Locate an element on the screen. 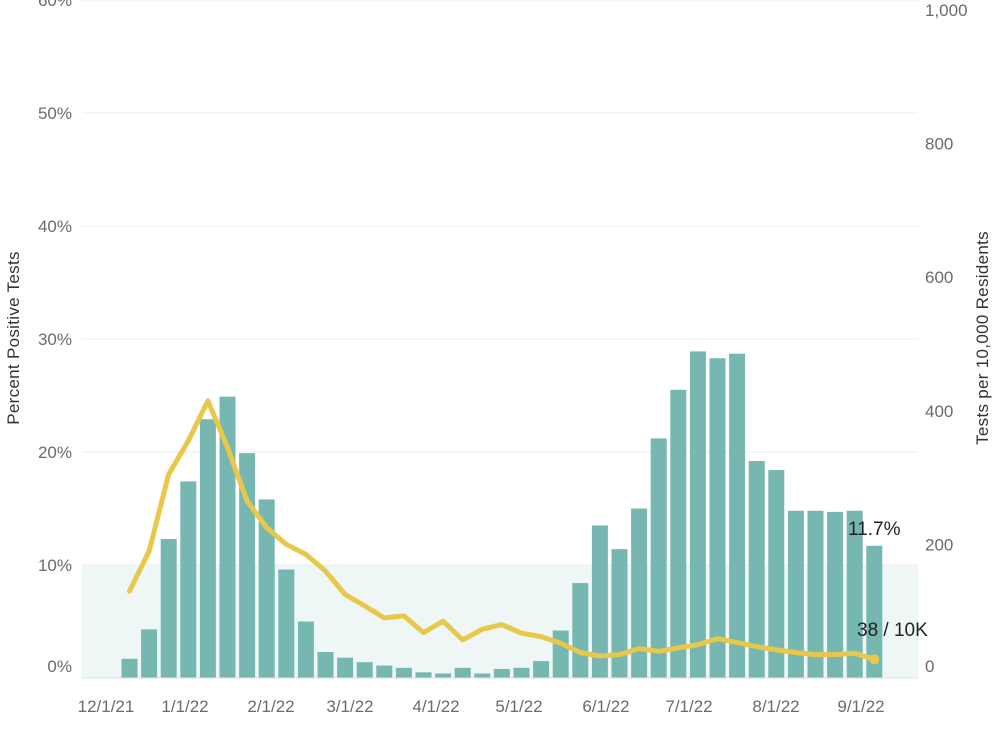 The height and width of the screenshot is (729, 999). y-left-tick-label: 20% is located at coordinates (55, 452).